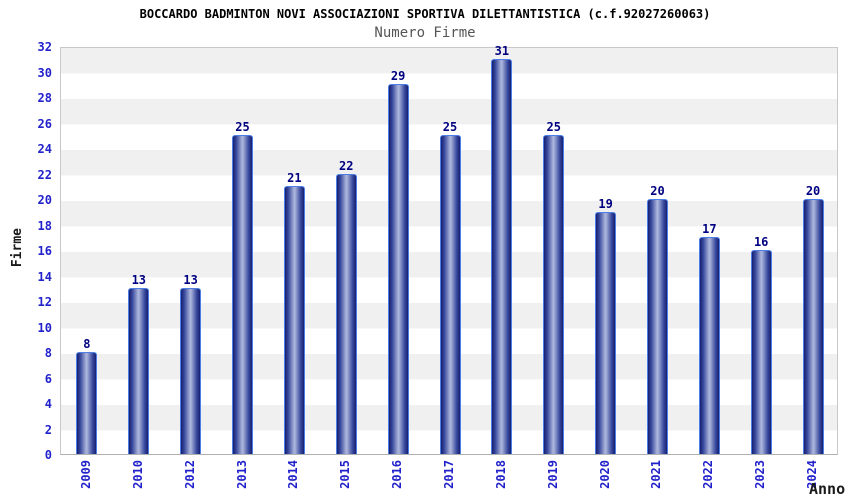  Describe the element at coordinates (346, 165) in the screenshot. I see `bar-value-label: 22` at that location.